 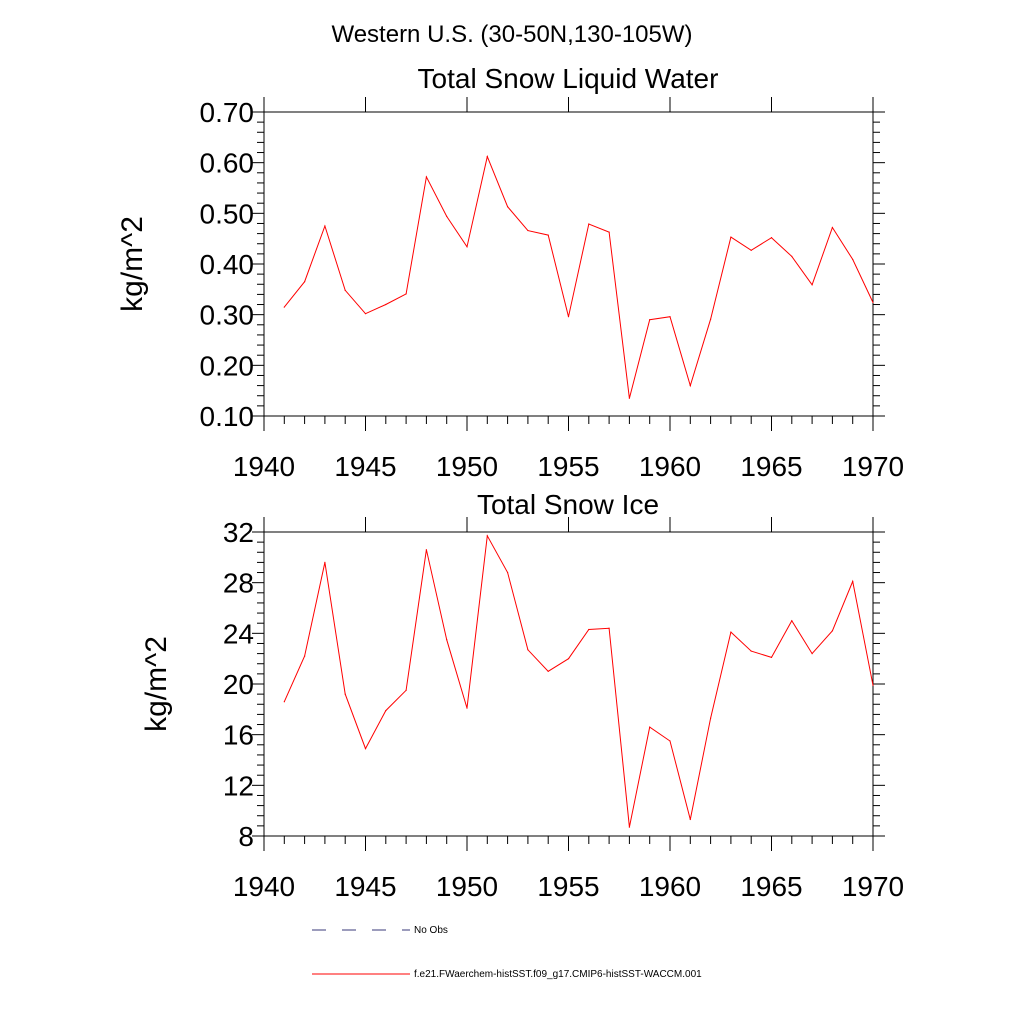 What do you see at coordinates (227, 163) in the screenshot?
I see `y-tick-label: 0.60` at bounding box center [227, 163].